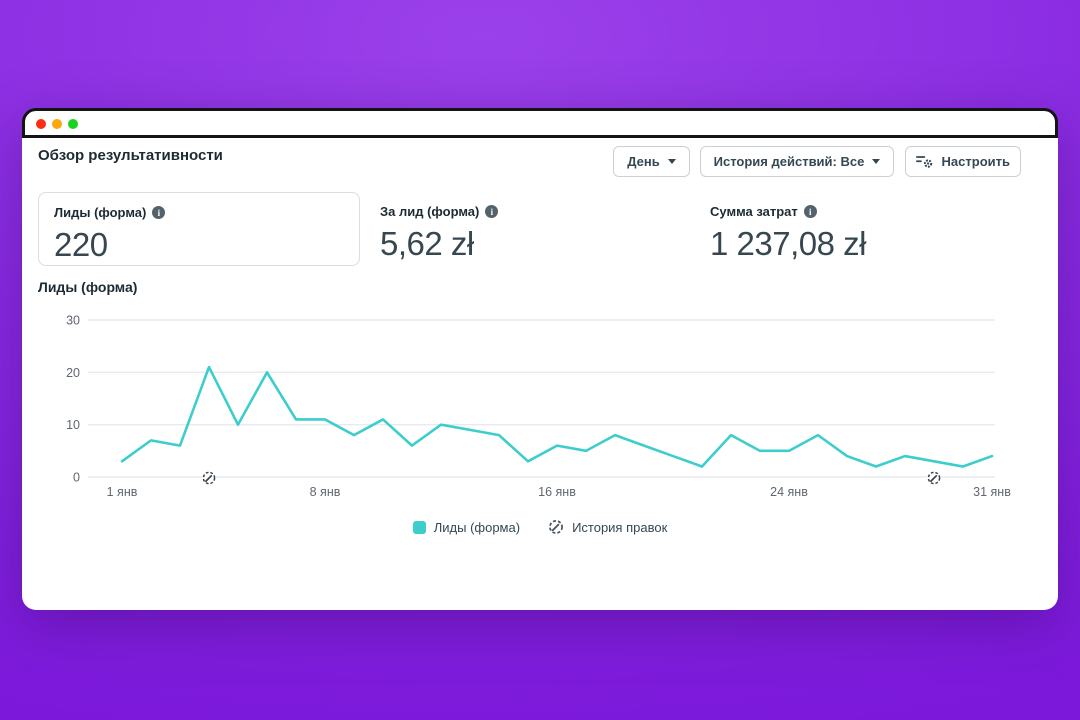 The height and width of the screenshot is (720, 1080). What do you see at coordinates (73, 124) in the screenshot?
I see `maximize-window-icon` at bounding box center [73, 124].